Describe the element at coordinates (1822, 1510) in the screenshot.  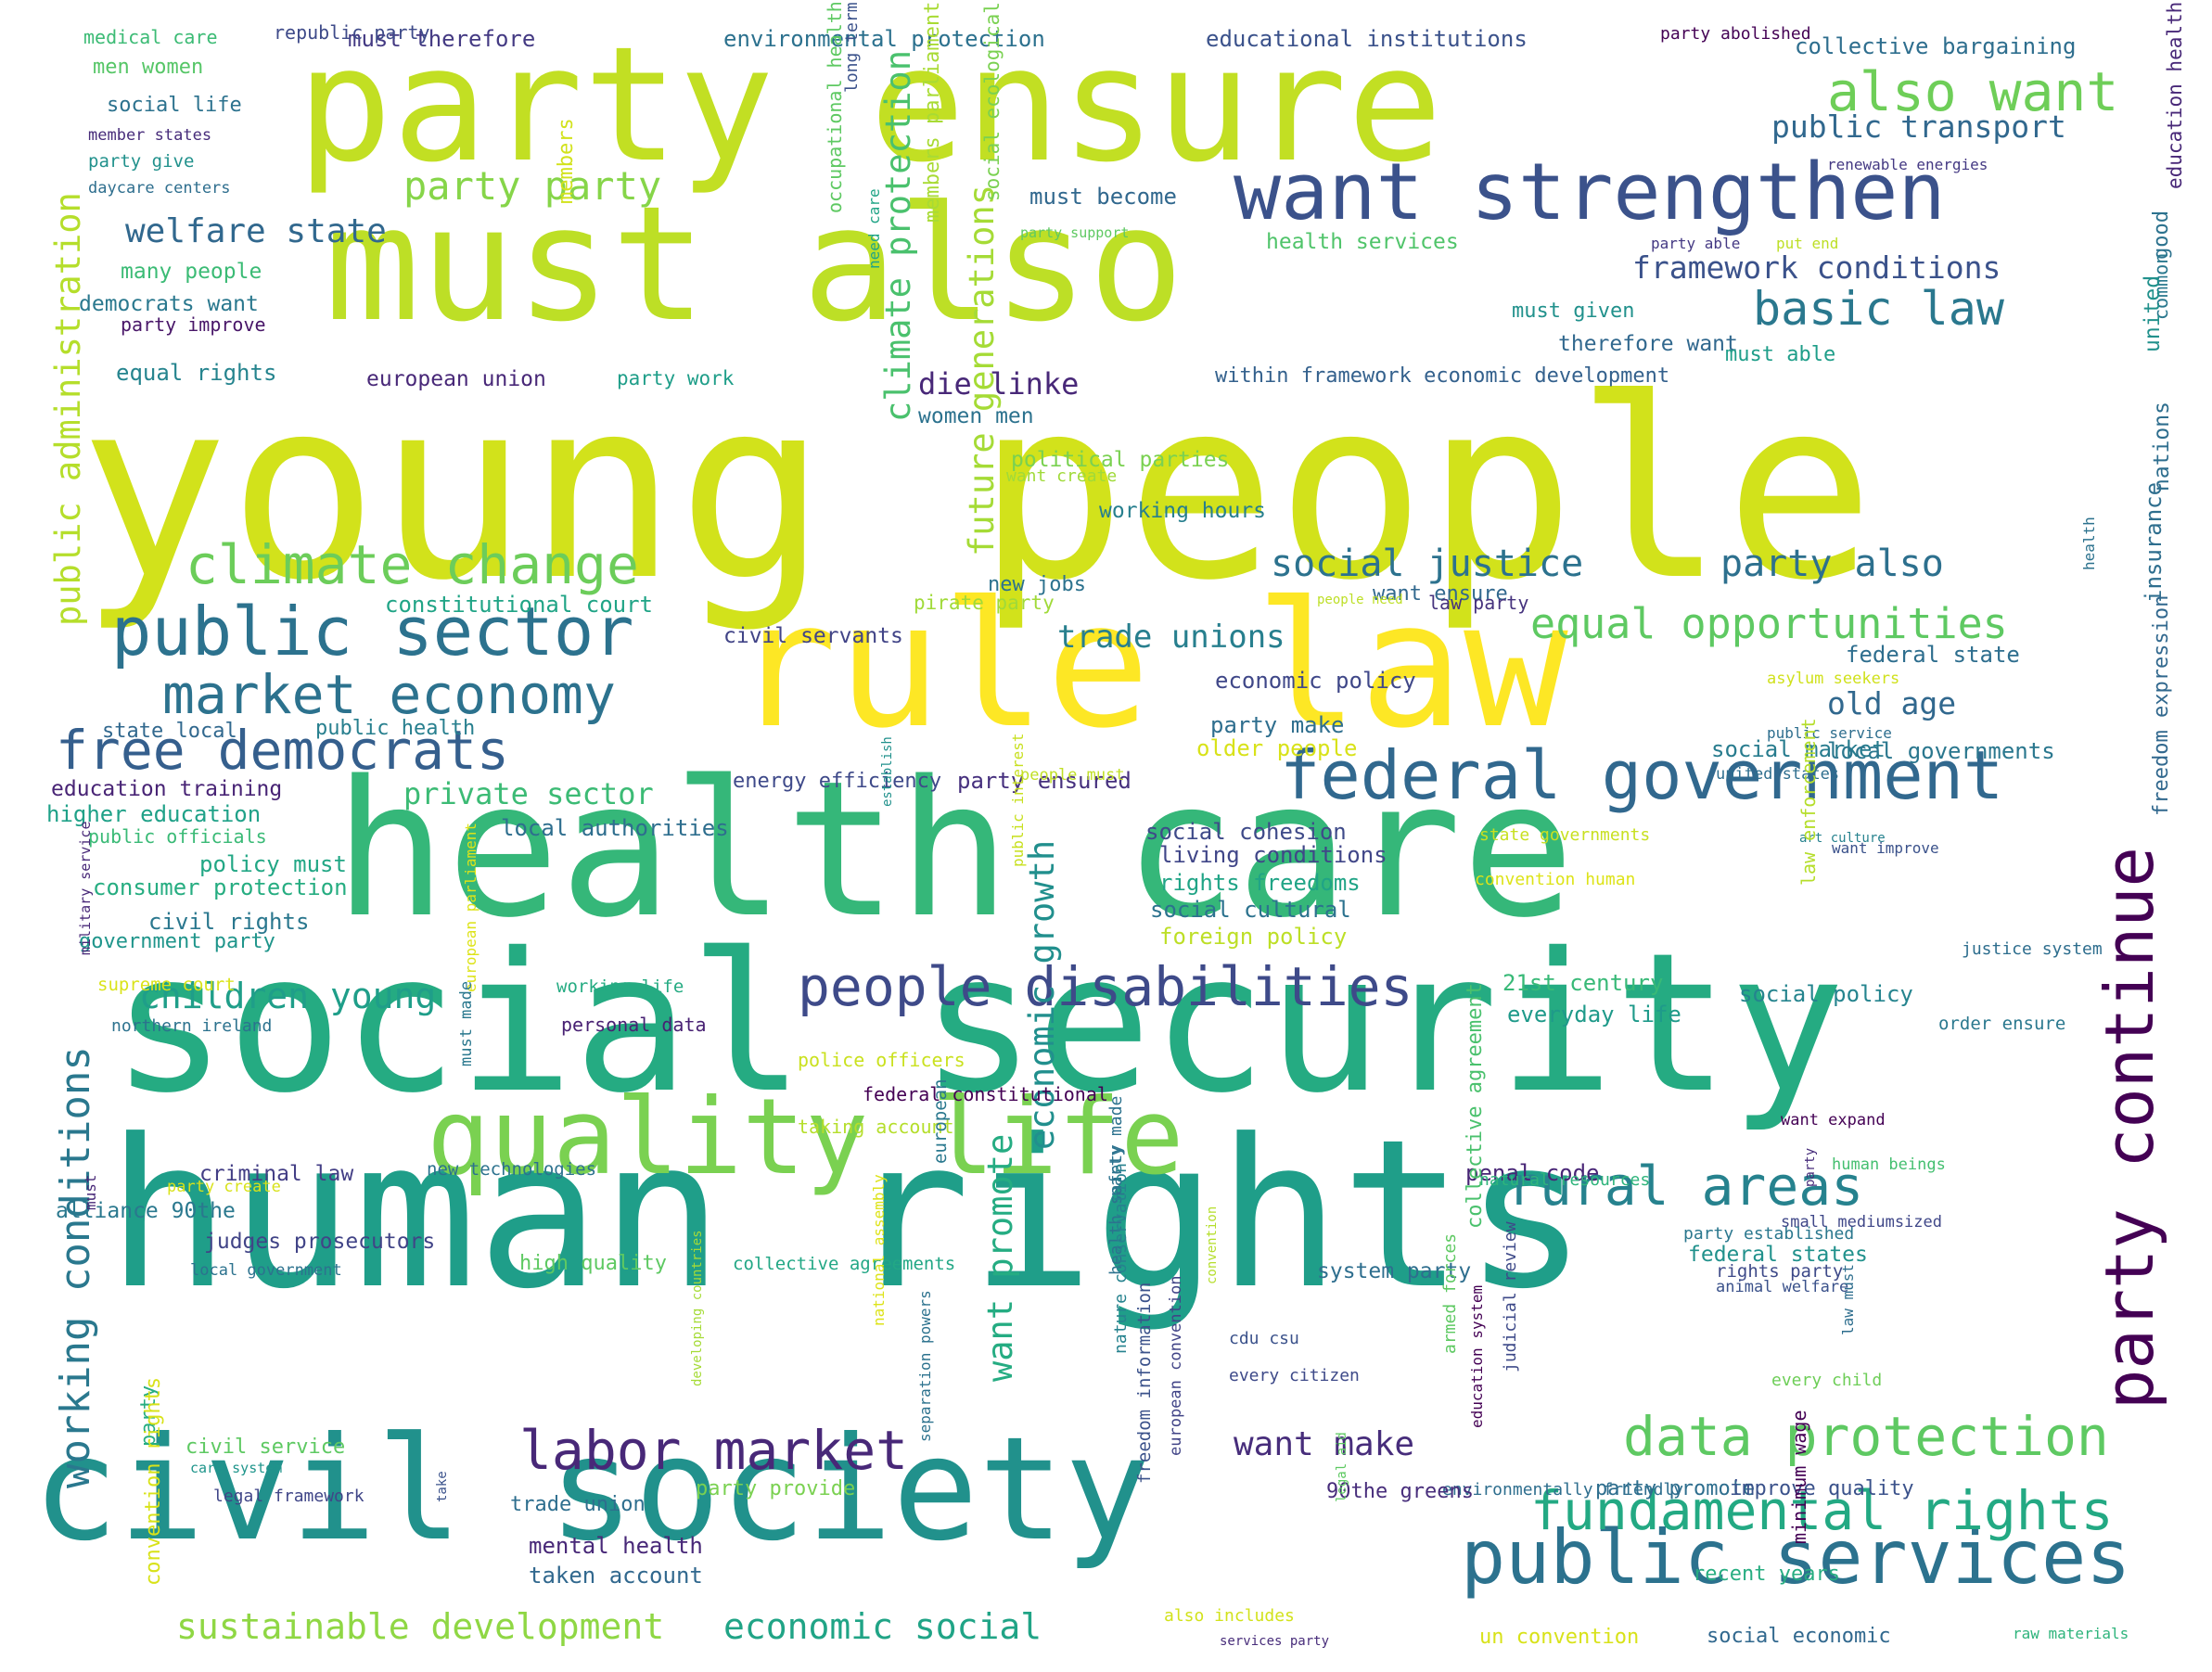
I see `cloud-word: fundamental rights` at that location.